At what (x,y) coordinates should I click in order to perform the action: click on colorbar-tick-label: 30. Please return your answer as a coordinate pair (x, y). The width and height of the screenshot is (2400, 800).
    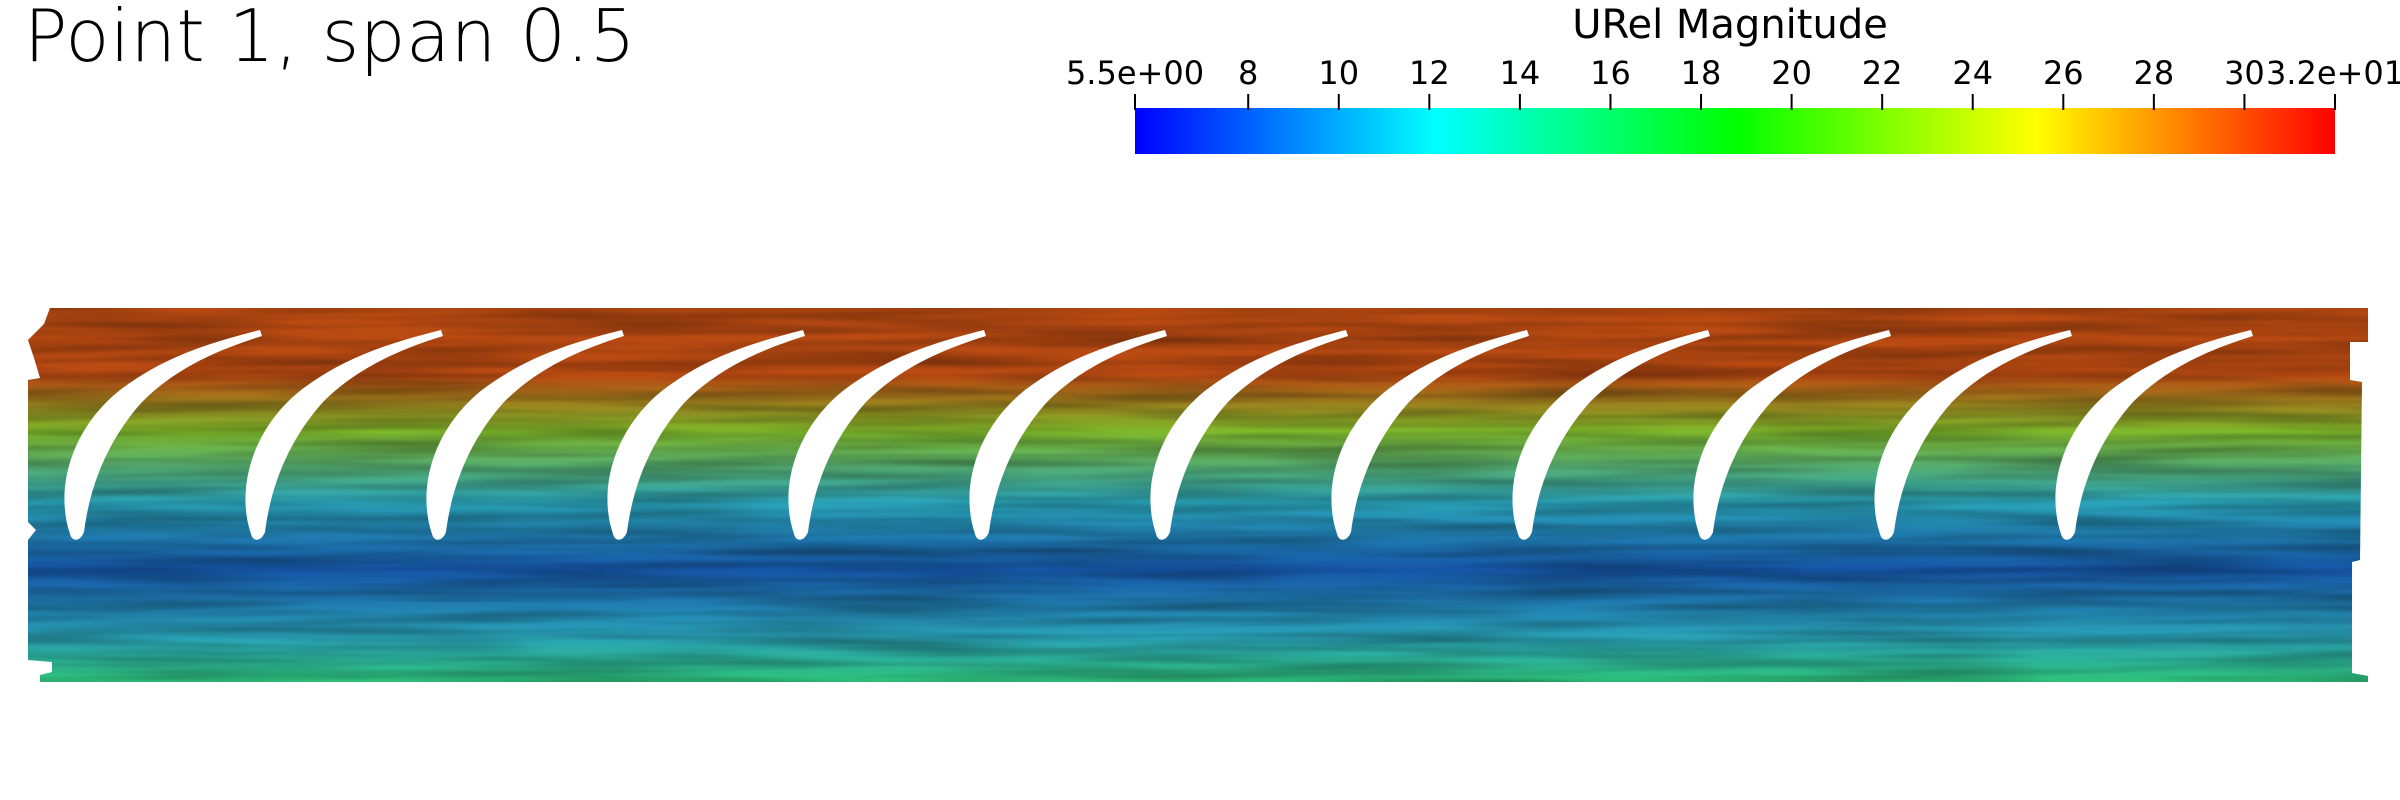
    Looking at the image, I should click on (2244, 73).